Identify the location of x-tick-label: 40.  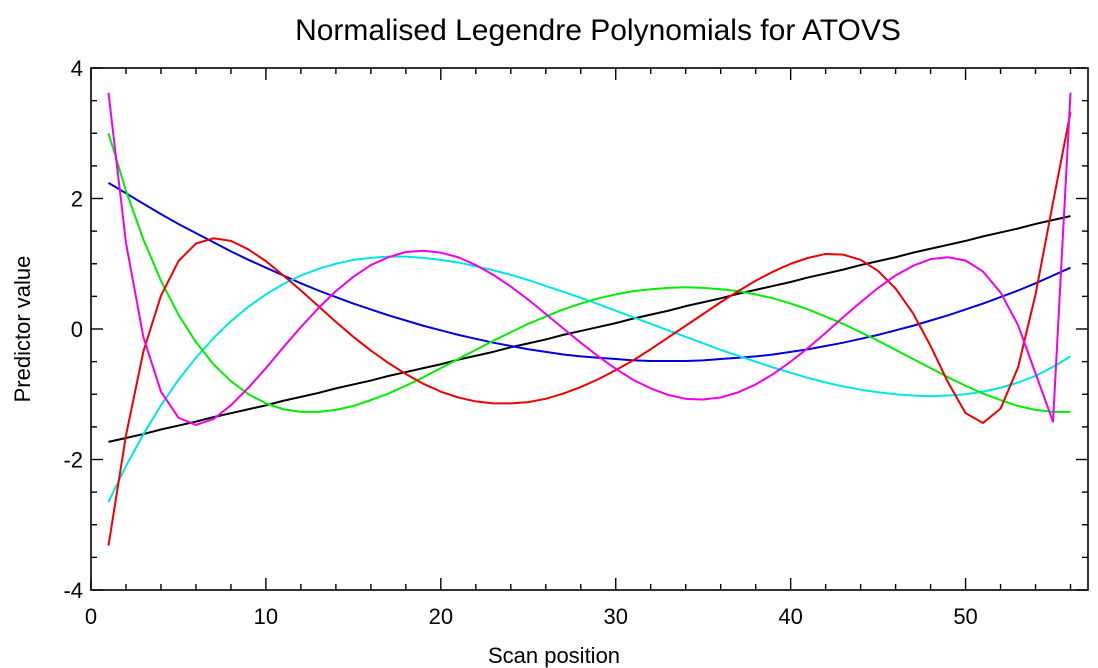
(790, 616).